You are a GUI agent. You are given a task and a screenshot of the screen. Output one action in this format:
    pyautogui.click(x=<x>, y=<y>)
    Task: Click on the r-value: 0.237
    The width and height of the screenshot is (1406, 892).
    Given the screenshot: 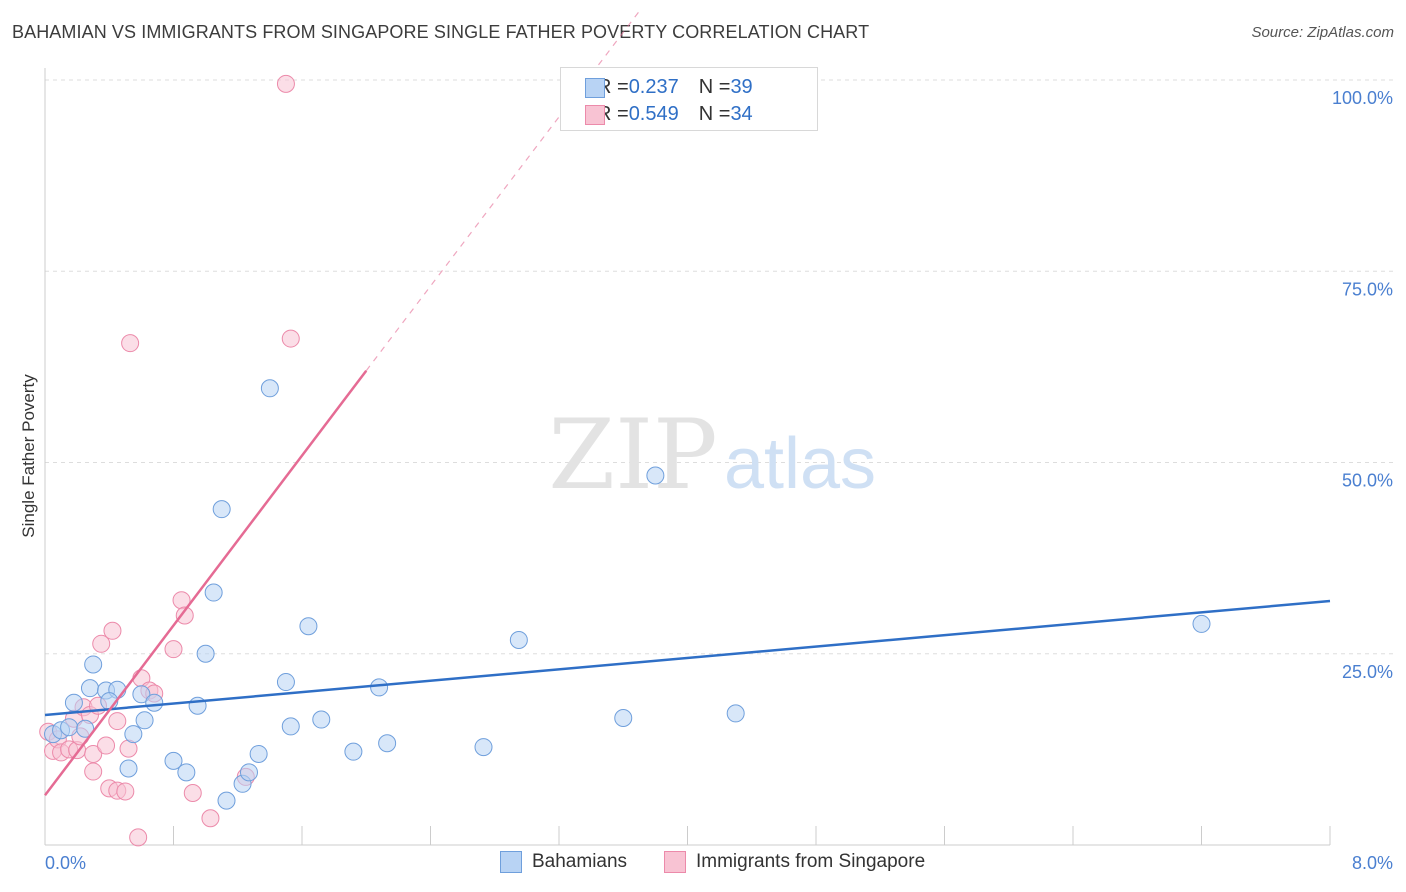 What is the action you would take?
    pyautogui.click(x=653, y=86)
    